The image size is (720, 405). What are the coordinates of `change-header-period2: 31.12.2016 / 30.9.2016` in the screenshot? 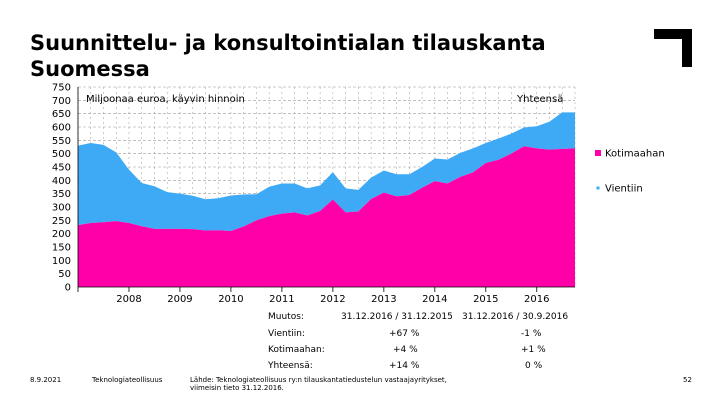 It's located at (515, 317).